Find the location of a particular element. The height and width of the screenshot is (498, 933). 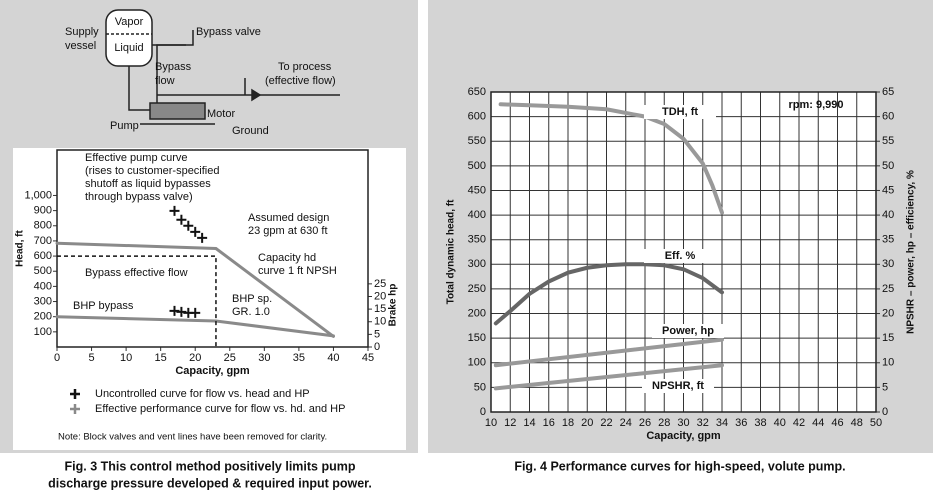

y-tick-label: 1,000 is located at coordinates (38, 195).